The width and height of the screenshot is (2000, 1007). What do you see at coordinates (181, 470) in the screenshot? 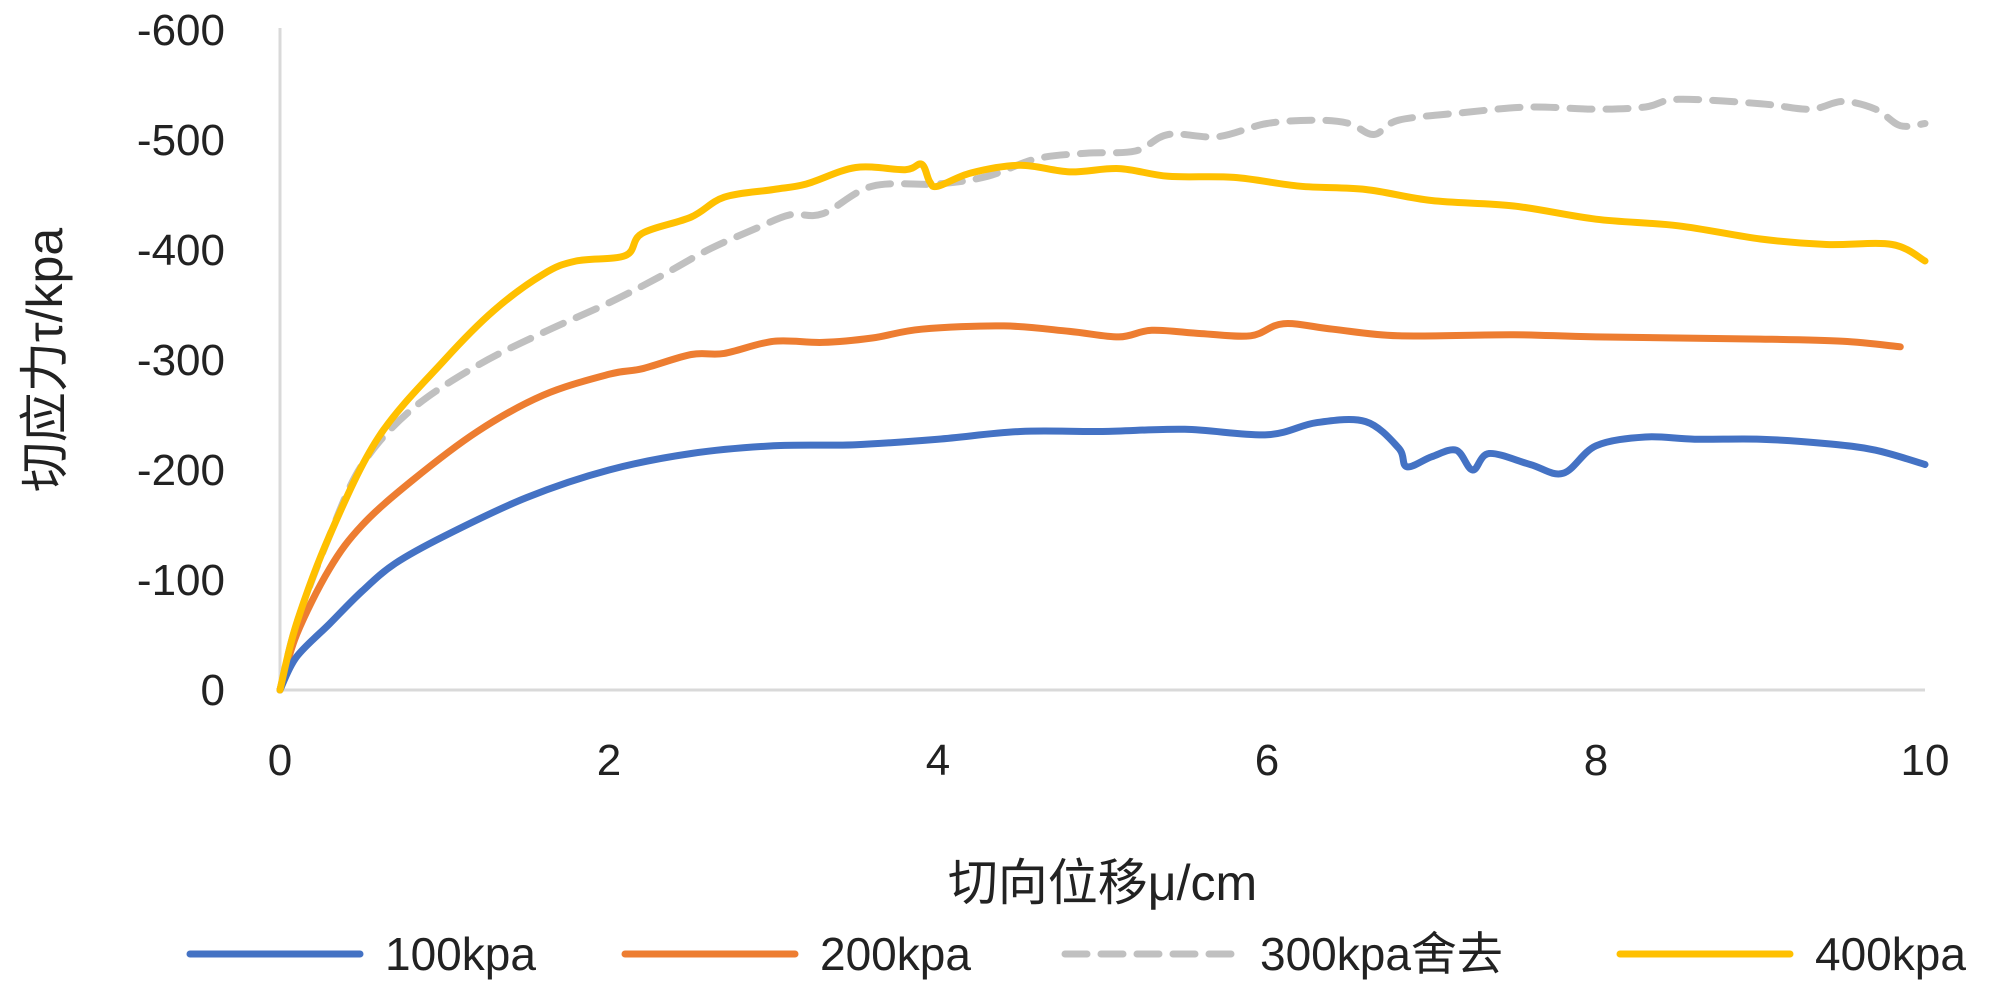
I see `y-tick-label: -200` at bounding box center [181, 470].